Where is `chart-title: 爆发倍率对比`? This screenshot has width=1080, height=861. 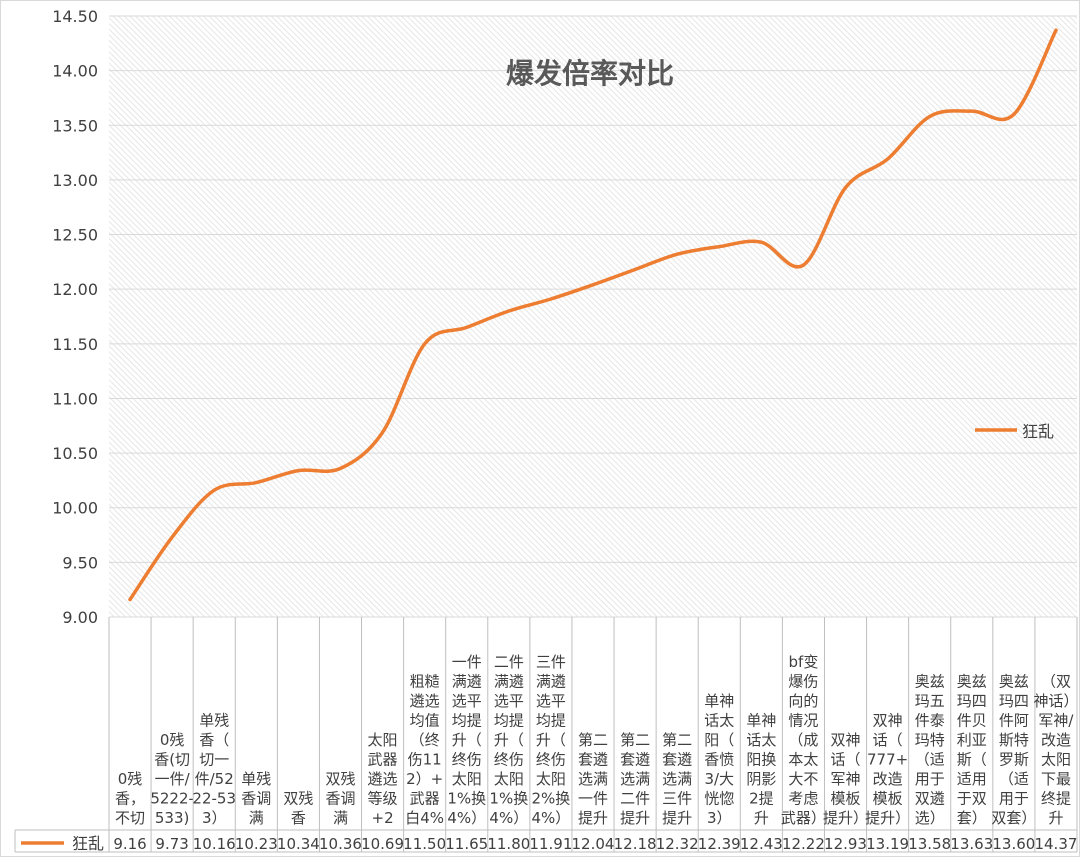
chart-title: 爆发倍率对比 is located at coordinates (590, 73).